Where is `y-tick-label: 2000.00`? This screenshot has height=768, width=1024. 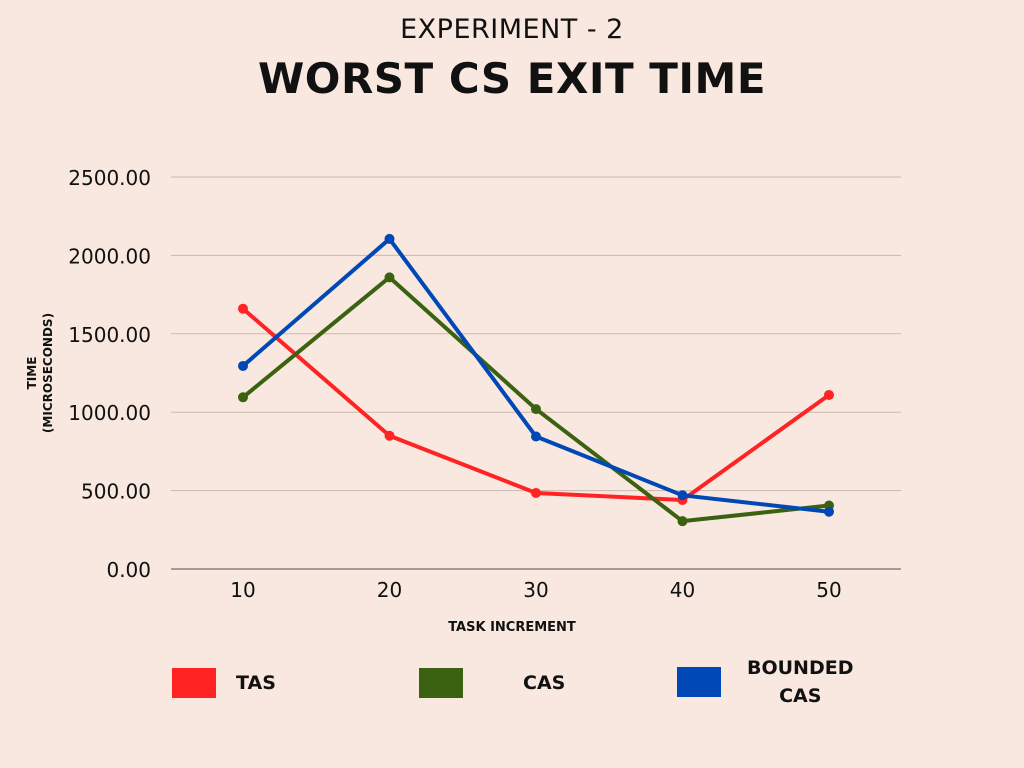 y-tick-label: 2000.00 is located at coordinates (109, 256).